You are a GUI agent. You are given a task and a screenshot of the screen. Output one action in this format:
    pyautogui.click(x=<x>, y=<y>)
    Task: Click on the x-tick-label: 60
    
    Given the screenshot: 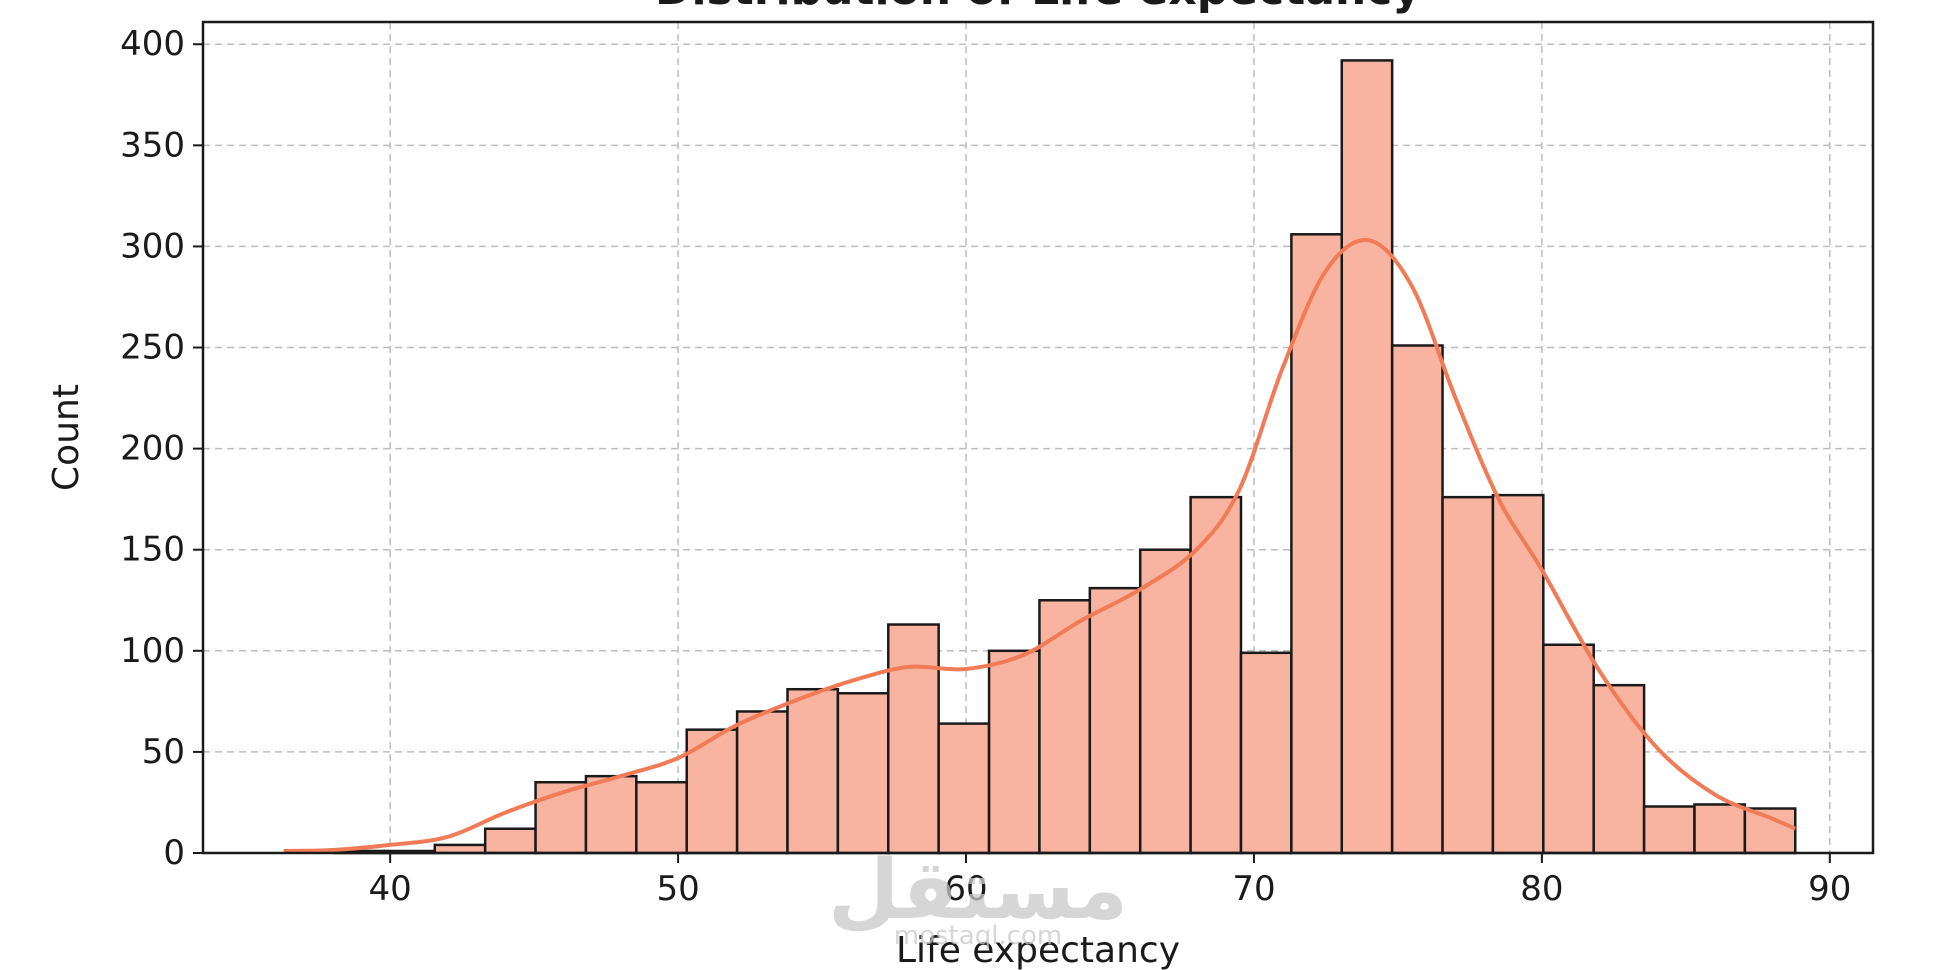 What is the action you would take?
    pyautogui.click(x=965, y=889)
    